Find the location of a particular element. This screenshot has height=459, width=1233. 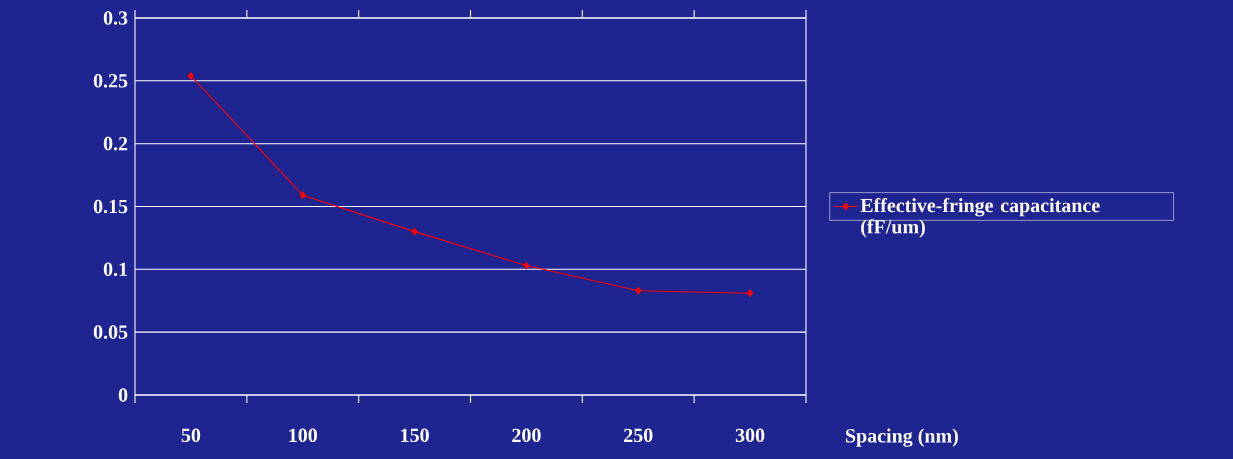

y-tick-label: 0.25 is located at coordinates (110, 81).